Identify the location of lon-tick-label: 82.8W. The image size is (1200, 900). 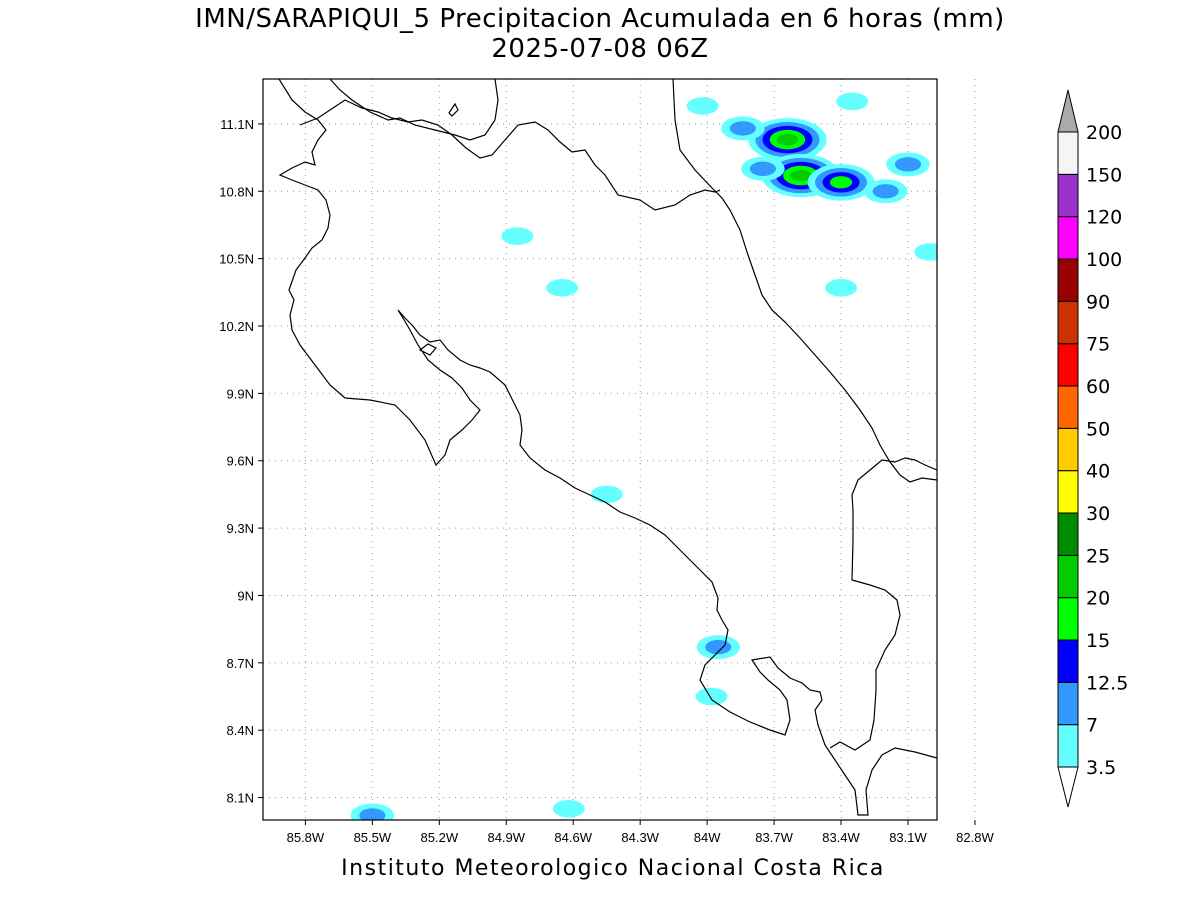
(975, 837).